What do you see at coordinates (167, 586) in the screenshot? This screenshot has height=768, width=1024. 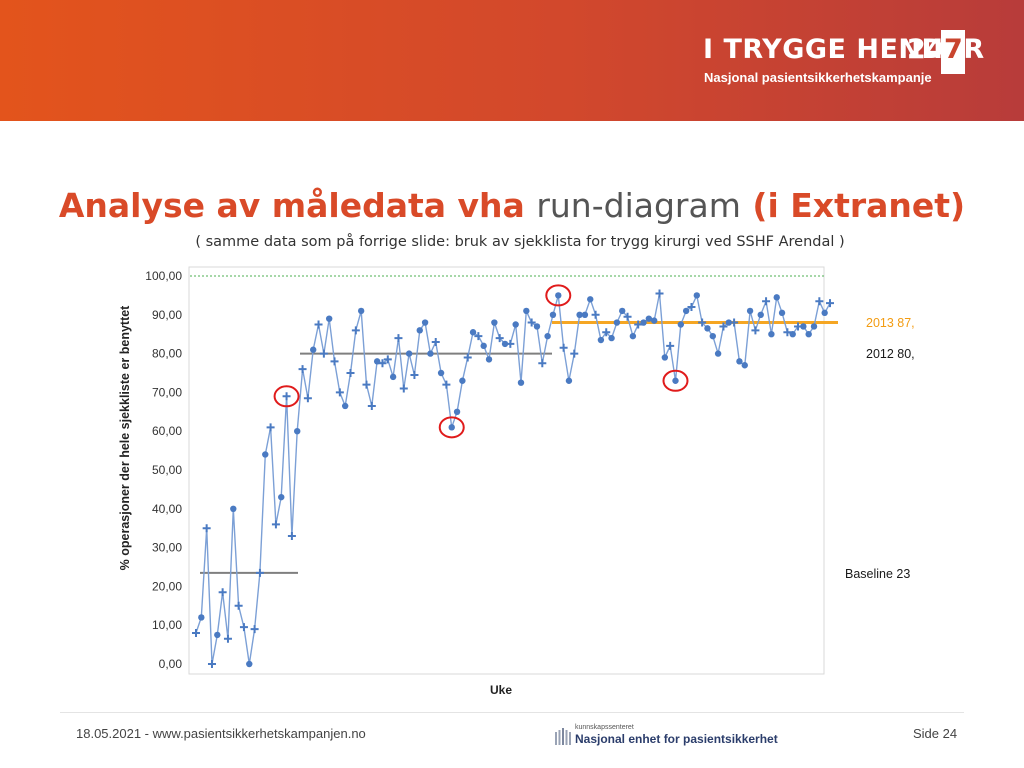 I see `y-tick-label: 20,00` at bounding box center [167, 586].